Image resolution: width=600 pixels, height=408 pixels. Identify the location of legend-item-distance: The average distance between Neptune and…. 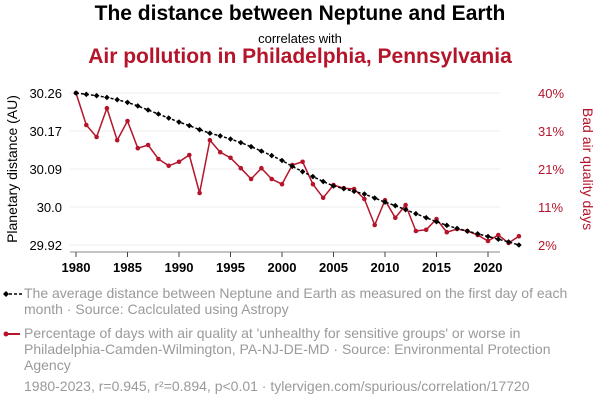
(298, 301).